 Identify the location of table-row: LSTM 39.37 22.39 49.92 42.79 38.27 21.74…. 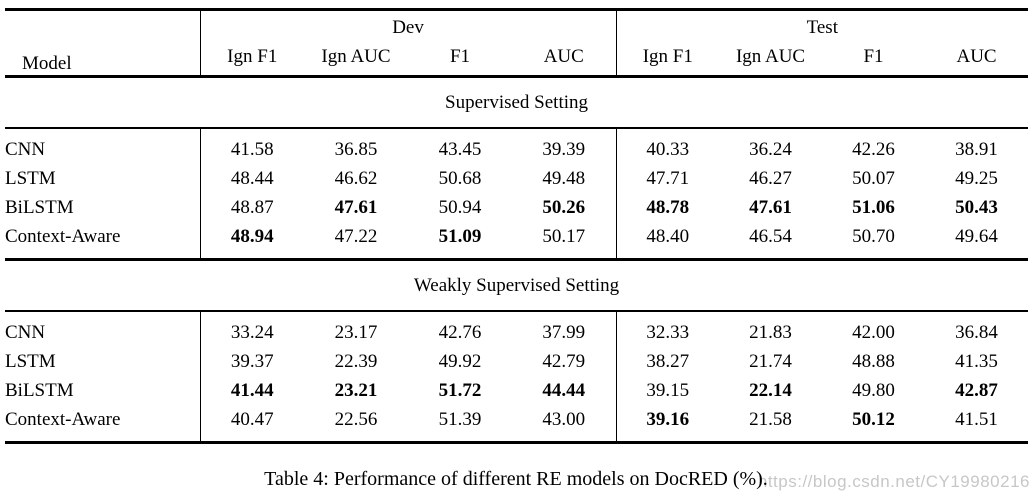
(516, 361).